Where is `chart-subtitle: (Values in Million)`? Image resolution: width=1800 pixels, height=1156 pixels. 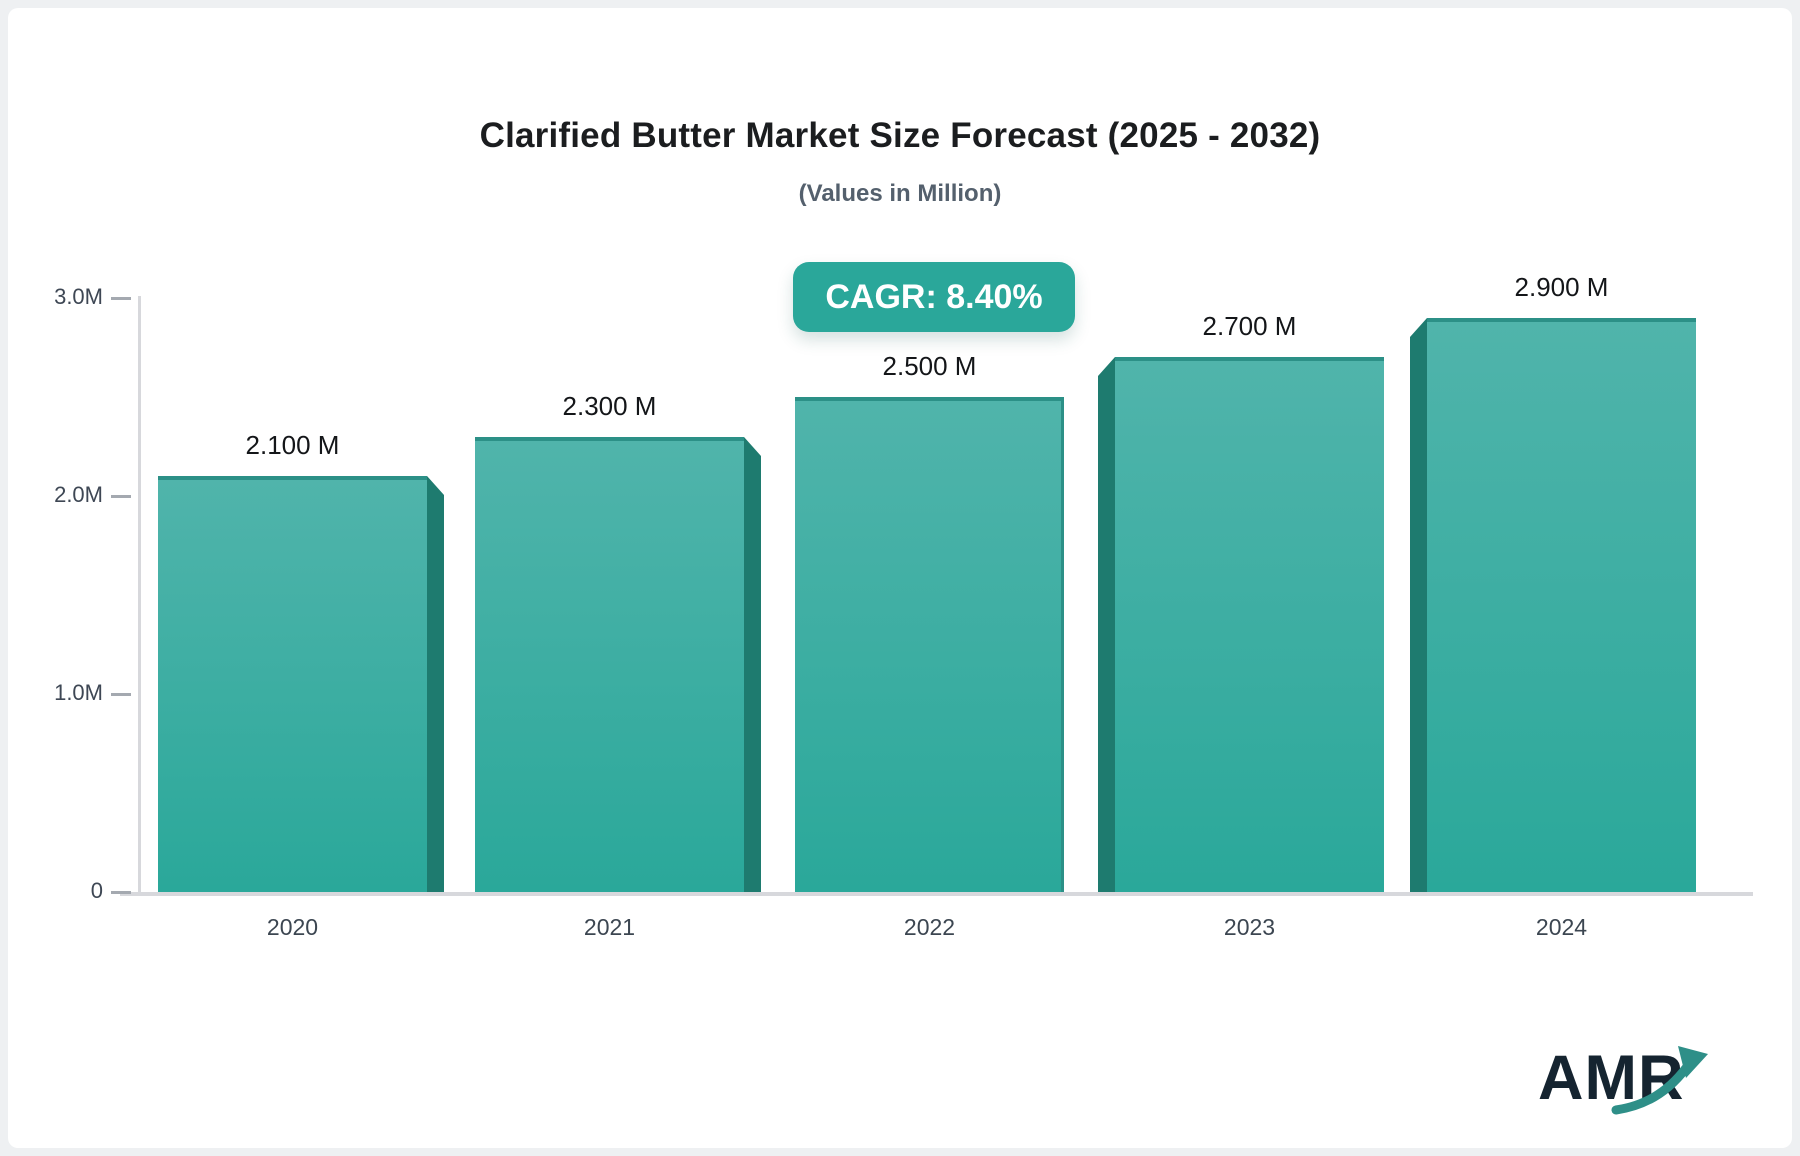 chart-subtitle: (Values in Million) is located at coordinates (900, 193).